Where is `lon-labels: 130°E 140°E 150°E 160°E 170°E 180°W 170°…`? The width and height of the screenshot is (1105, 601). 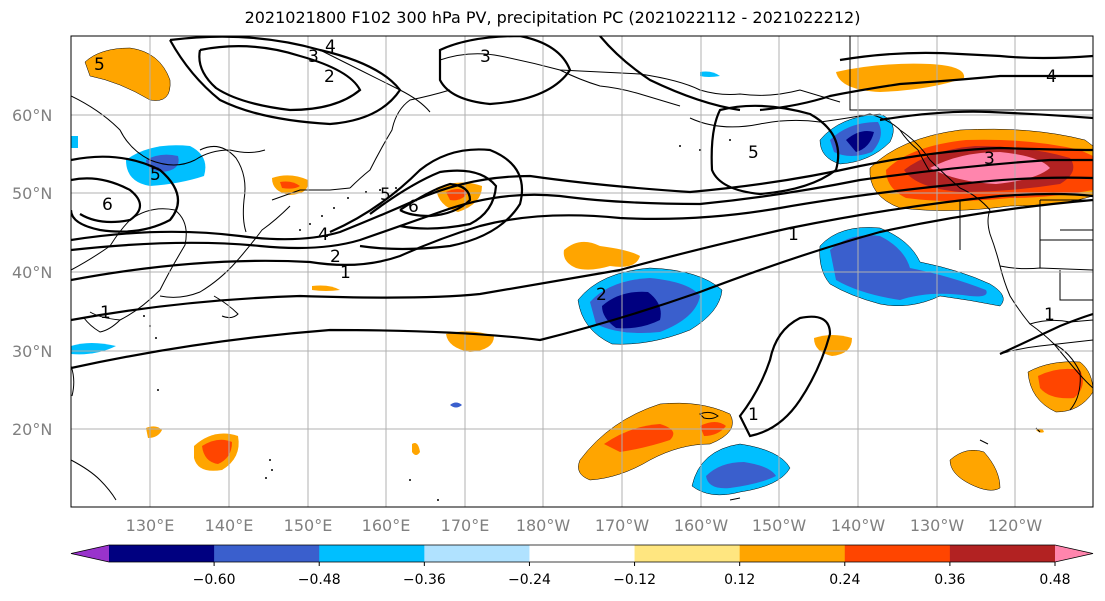 lon-labels: 130°E 140°E 150°E 160°E 170°E 180°W 170°… is located at coordinates (584, 525).